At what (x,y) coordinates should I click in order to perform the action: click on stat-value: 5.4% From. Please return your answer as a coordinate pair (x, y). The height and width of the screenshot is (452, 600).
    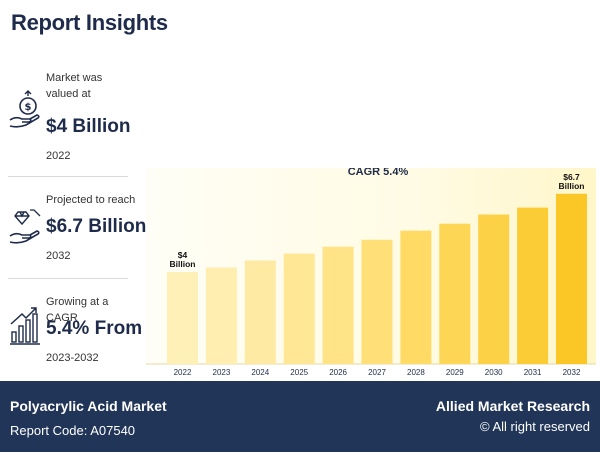
    Looking at the image, I should click on (94, 328).